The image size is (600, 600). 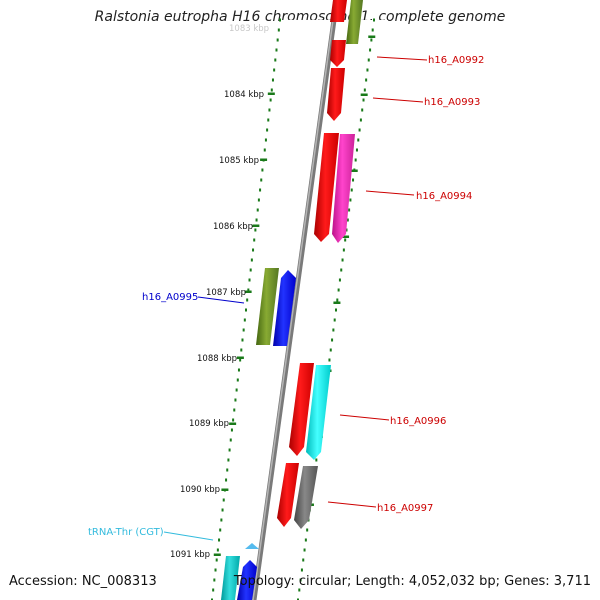 What do you see at coordinates (233, 227) in the screenshot?
I see `scale-label: 1086 kbp` at bounding box center [233, 227].